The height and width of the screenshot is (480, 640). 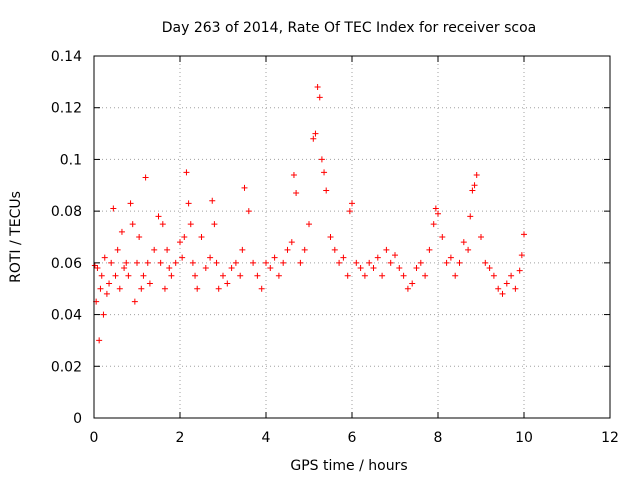 What do you see at coordinates (71, 160) in the screenshot?
I see `y-tick-label: 0.1` at bounding box center [71, 160].